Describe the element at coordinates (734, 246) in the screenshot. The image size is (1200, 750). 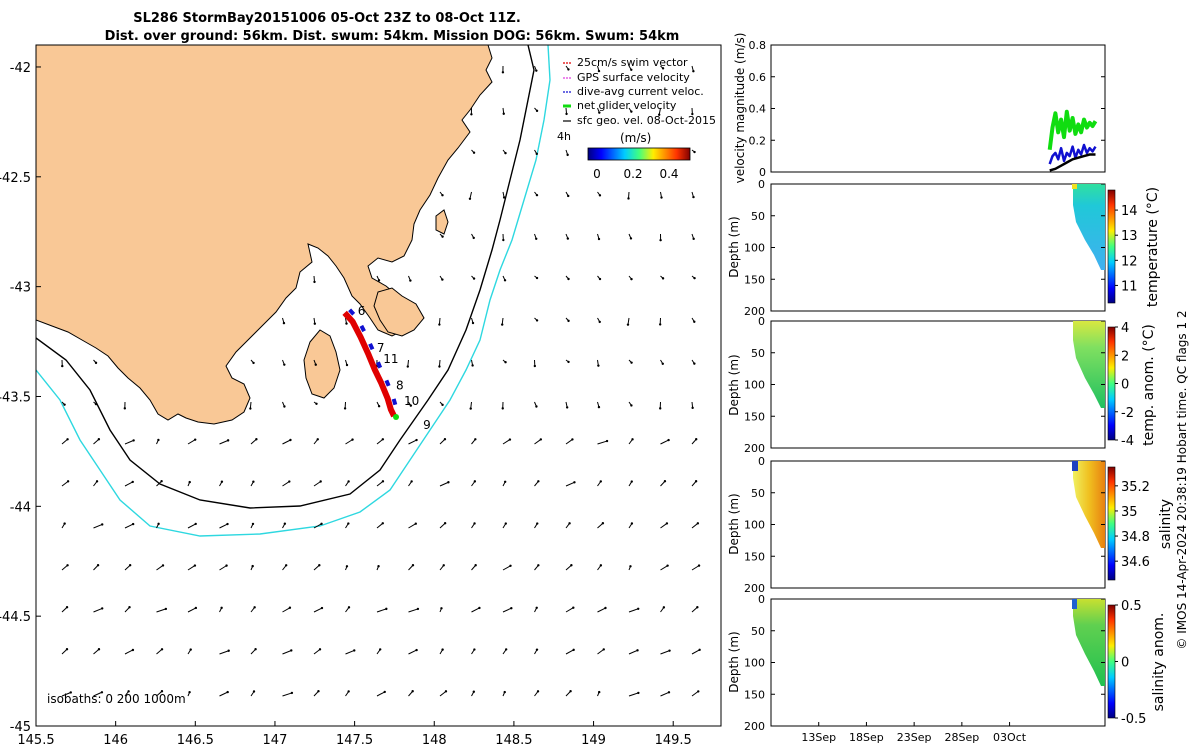
I see `temperature-ylabel: Depth (m)` at that location.